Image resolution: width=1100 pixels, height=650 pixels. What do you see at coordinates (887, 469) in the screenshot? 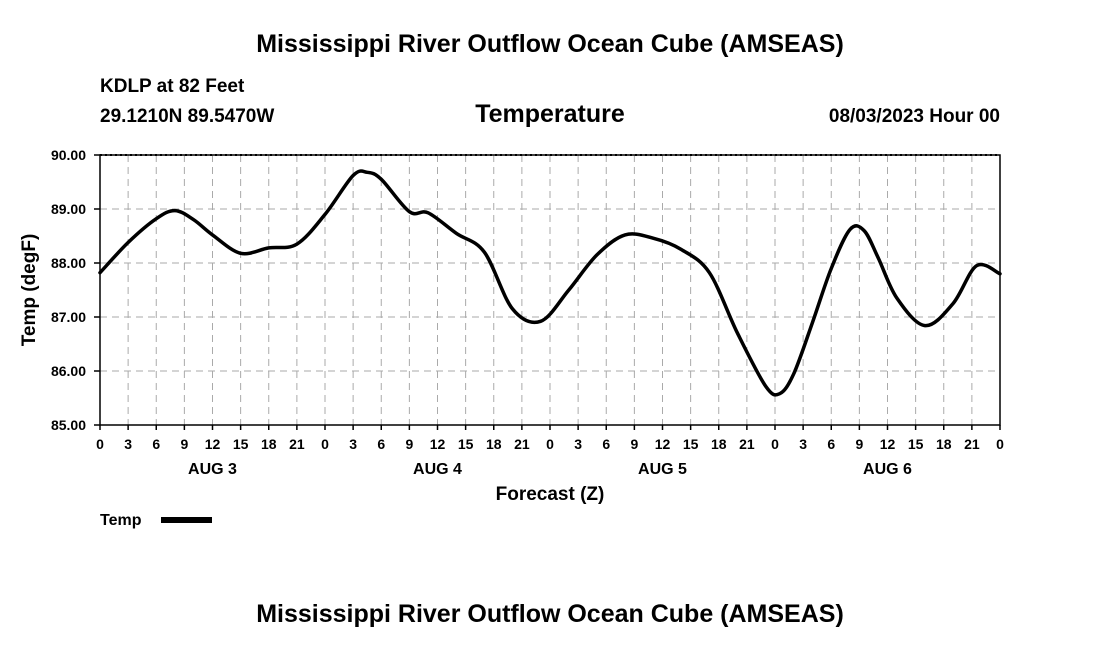
I see `day-label: AUG 6` at bounding box center [887, 469].